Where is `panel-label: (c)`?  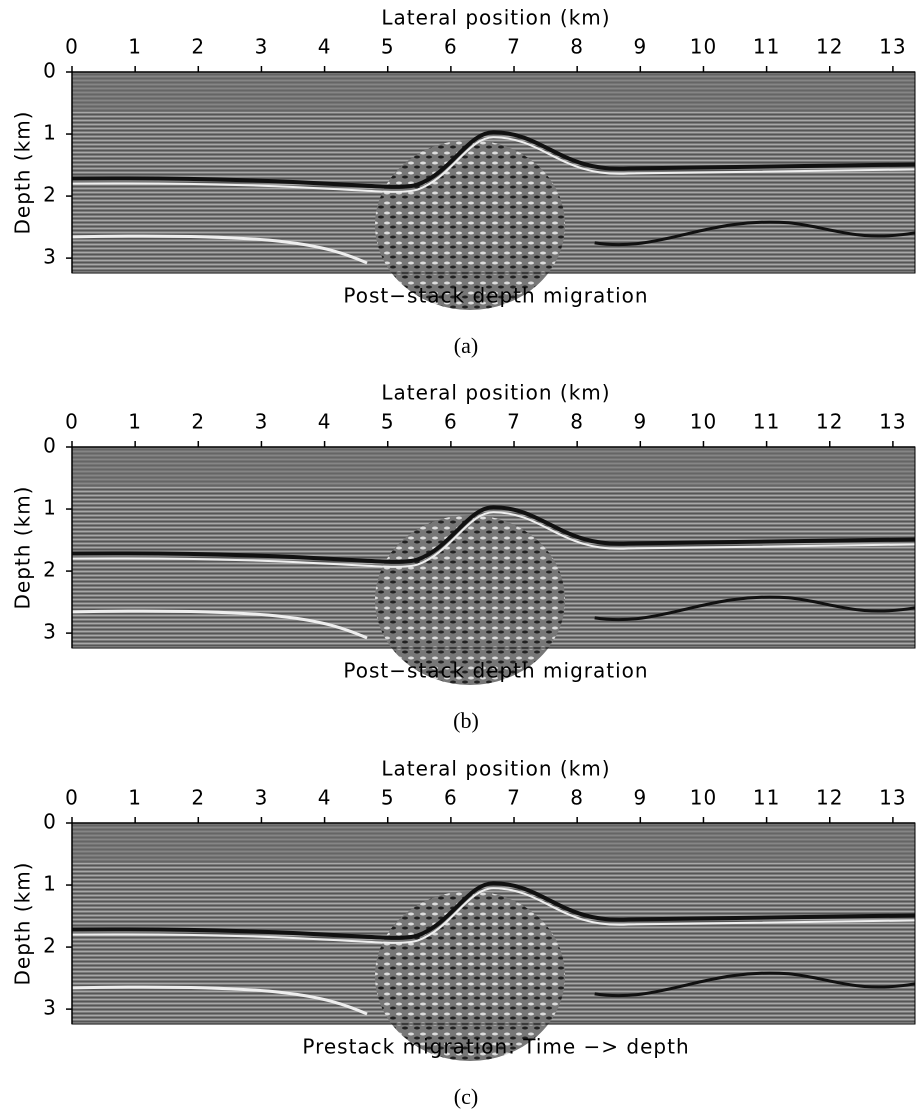 panel-label: (c) is located at coordinates (466, 1096).